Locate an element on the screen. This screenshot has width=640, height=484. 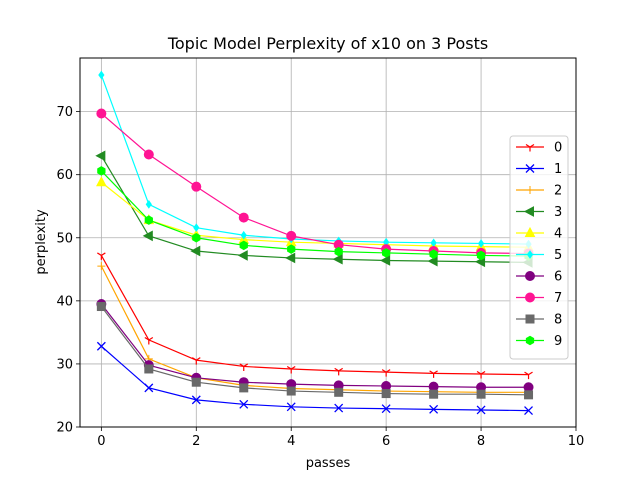
legend-label: 5 is located at coordinates (558, 255).